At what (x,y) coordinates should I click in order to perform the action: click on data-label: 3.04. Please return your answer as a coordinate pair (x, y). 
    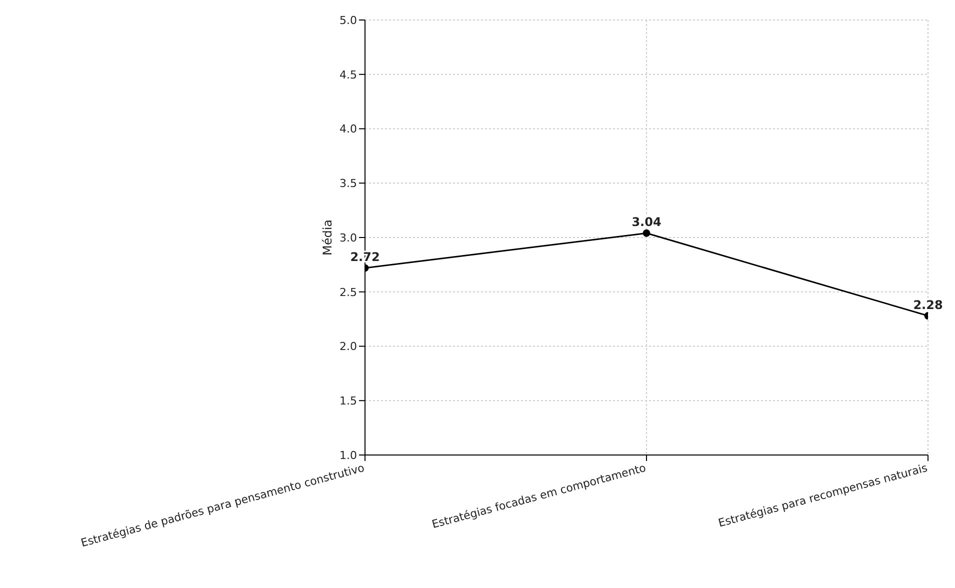
    Looking at the image, I should click on (647, 222).